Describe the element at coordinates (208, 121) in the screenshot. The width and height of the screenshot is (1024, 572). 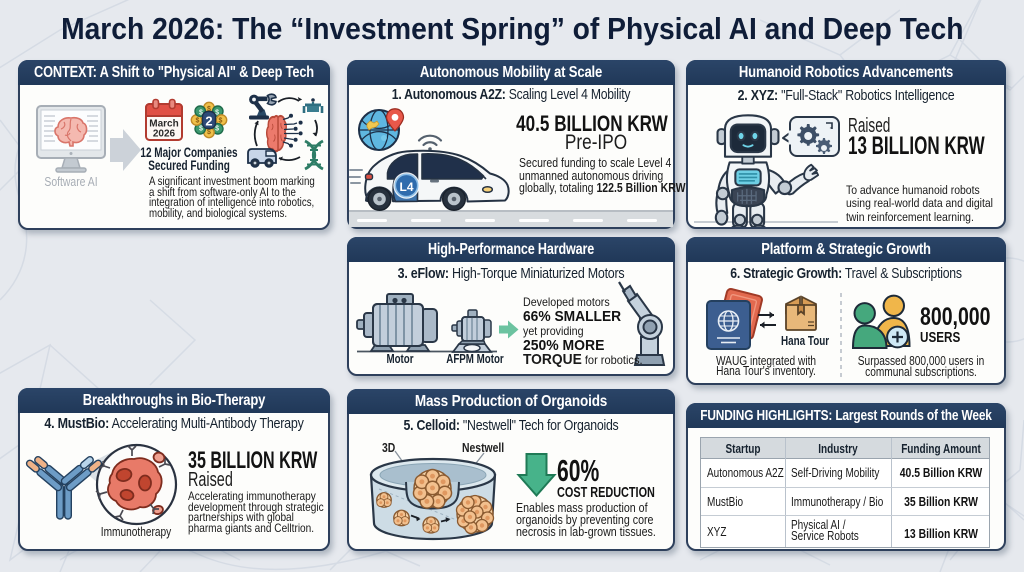
I see `svg-text: 2` at that location.